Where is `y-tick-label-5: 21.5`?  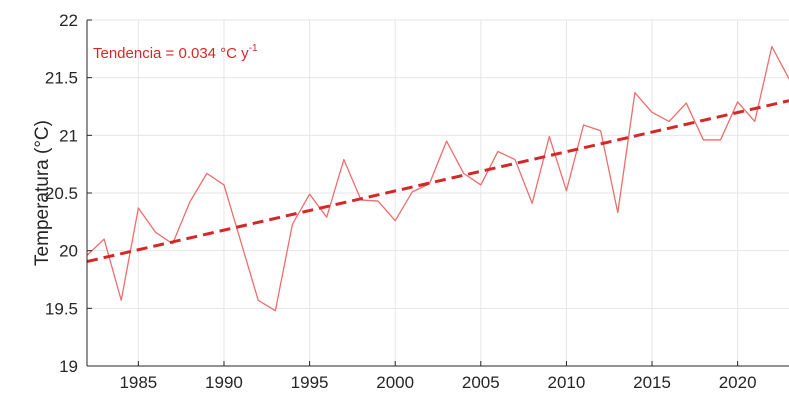
y-tick-label-5: 21.5 is located at coordinates (61, 78).